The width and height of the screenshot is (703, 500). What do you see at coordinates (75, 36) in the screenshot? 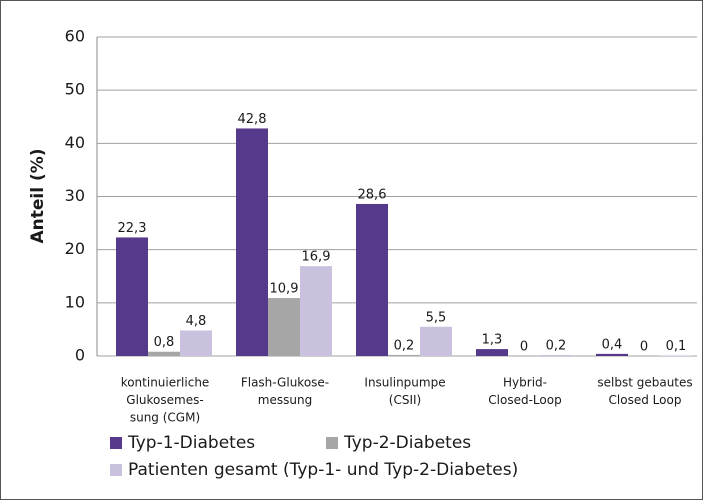
I see `y-tick-label: 60` at bounding box center [75, 36].